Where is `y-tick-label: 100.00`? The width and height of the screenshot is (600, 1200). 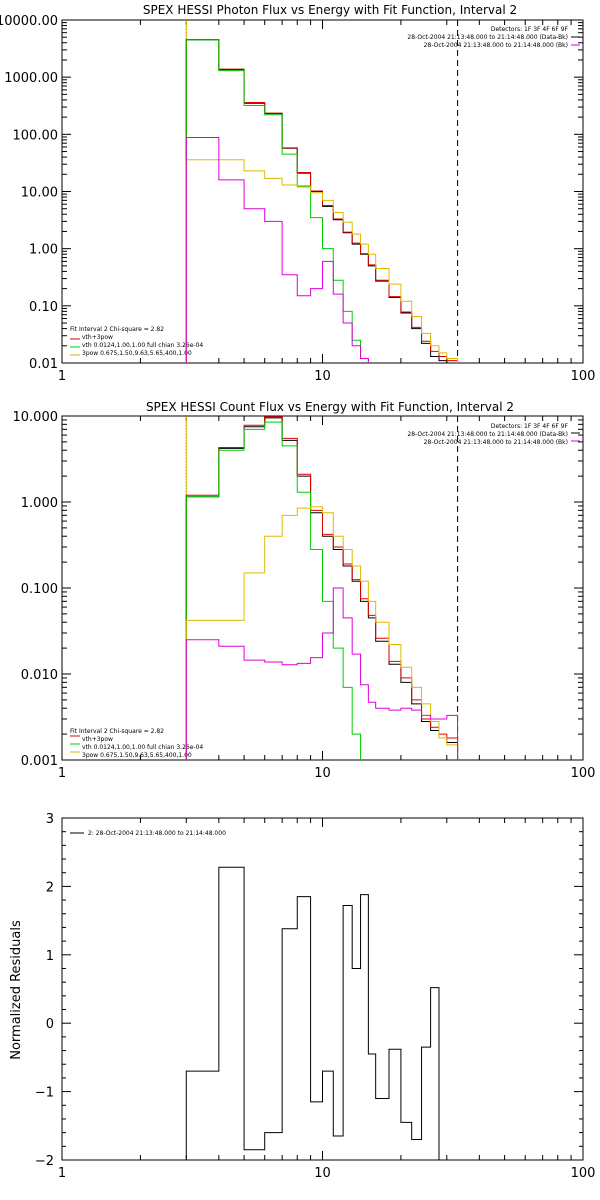 y-tick-label: 100.00 is located at coordinates (36, 135).